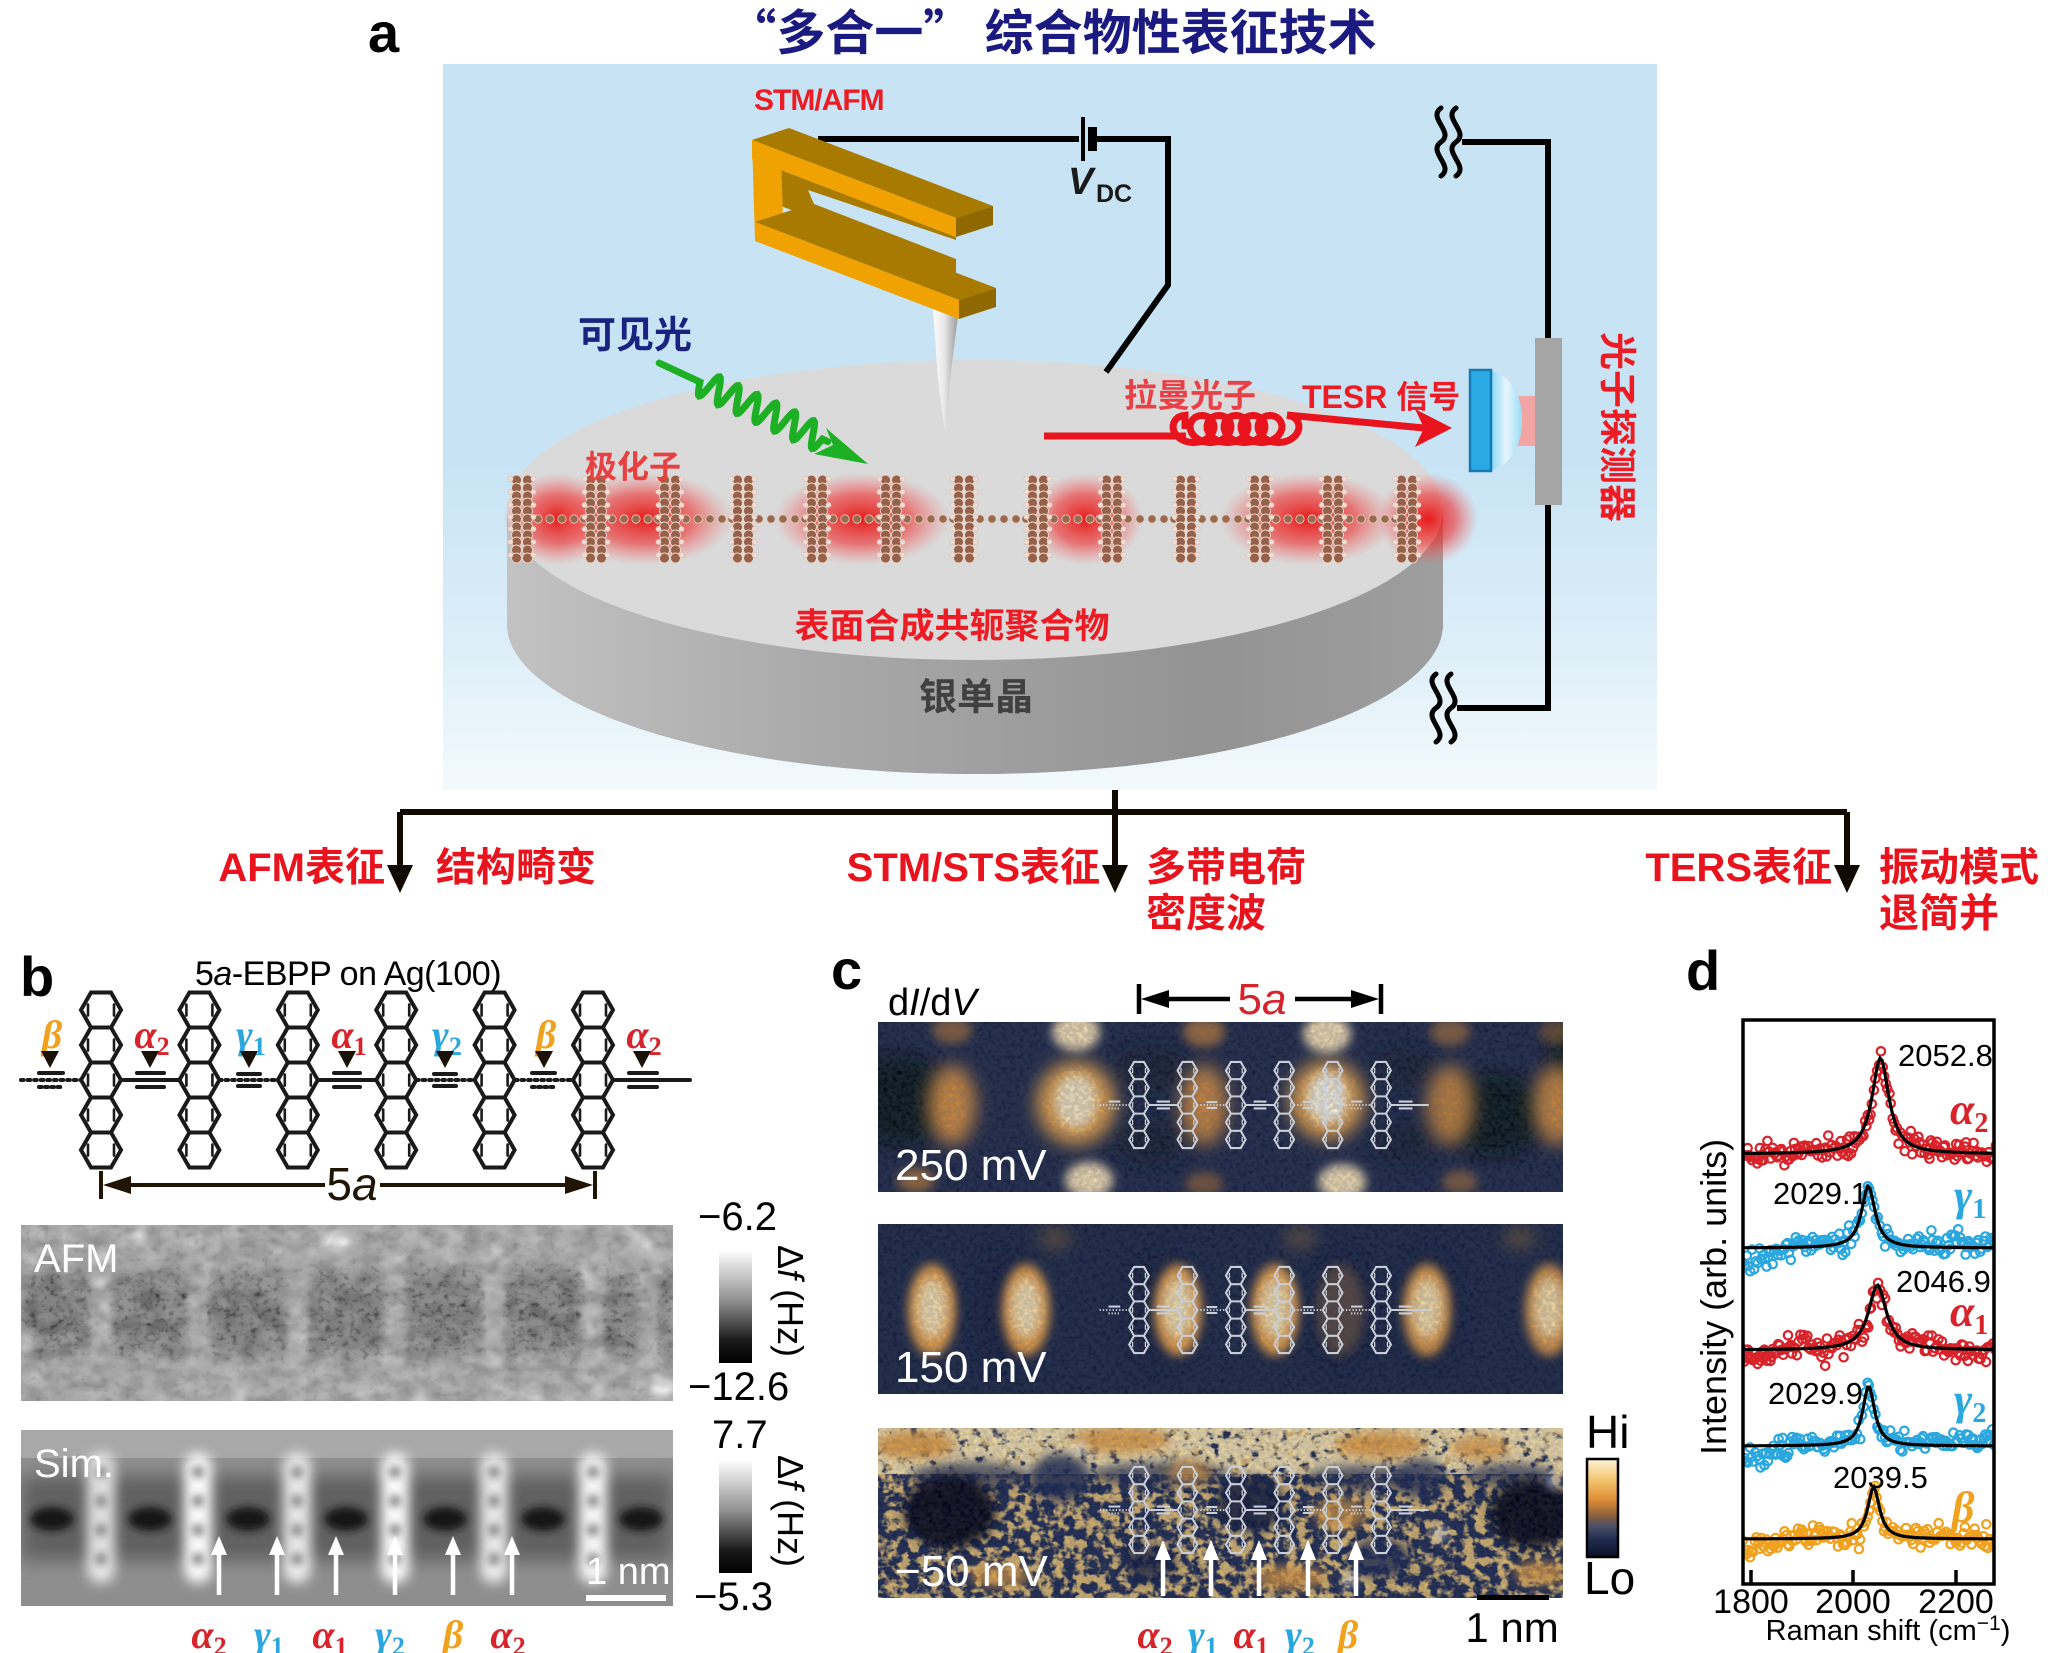  I want to click on svg-text: Intensity (arb. units), so click(1713, 1297).